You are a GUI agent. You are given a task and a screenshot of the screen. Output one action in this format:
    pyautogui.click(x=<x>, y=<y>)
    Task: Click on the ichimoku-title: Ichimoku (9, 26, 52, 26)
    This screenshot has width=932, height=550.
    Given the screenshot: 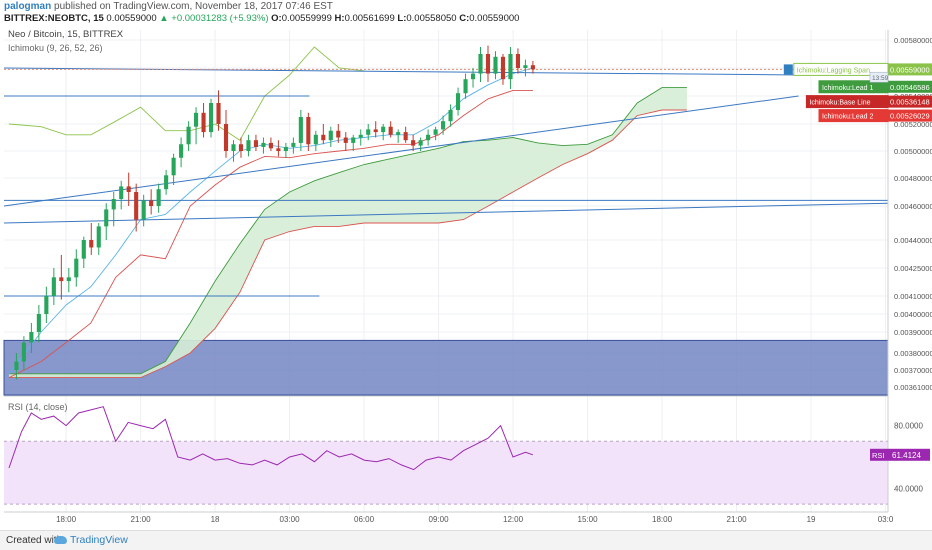 What is the action you would take?
    pyautogui.click(x=55, y=48)
    